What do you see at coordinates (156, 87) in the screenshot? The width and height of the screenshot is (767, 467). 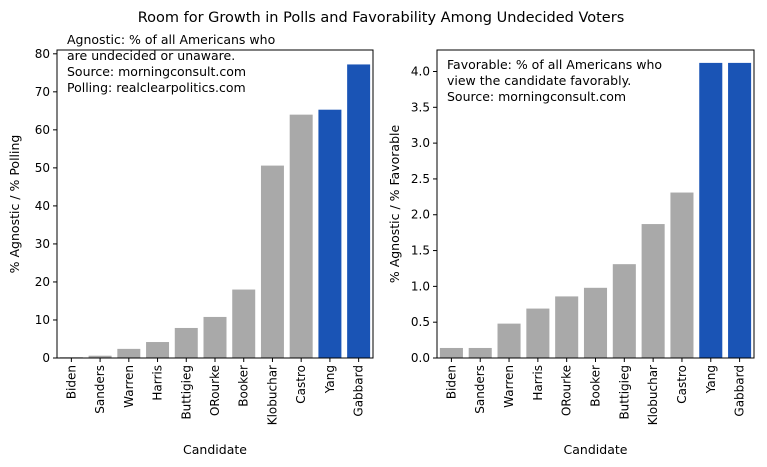 I see `annotation-line: Polling: realclearpolitics.com` at bounding box center [156, 87].